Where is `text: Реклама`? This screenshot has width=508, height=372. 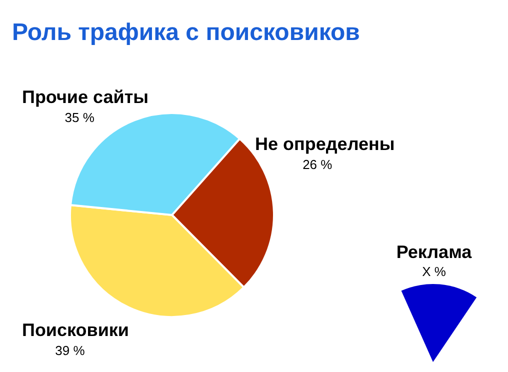 text: Реклама is located at coordinates (434, 252).